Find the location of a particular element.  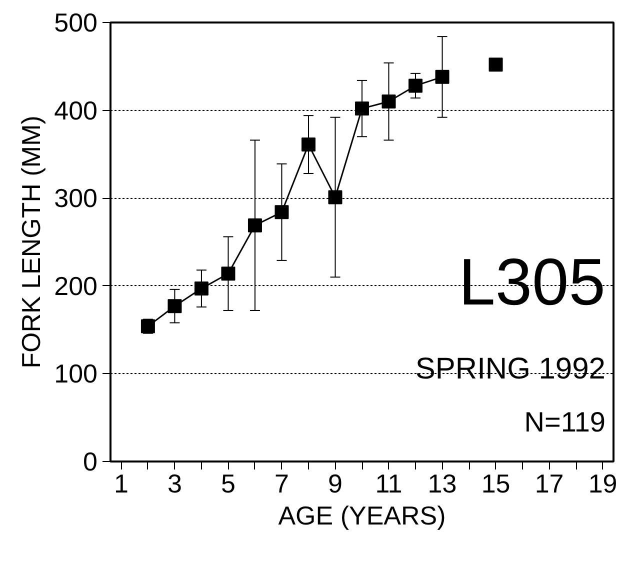

y-axis-title: FORK LENGTH (MM) is located at coordinates (31, 242).